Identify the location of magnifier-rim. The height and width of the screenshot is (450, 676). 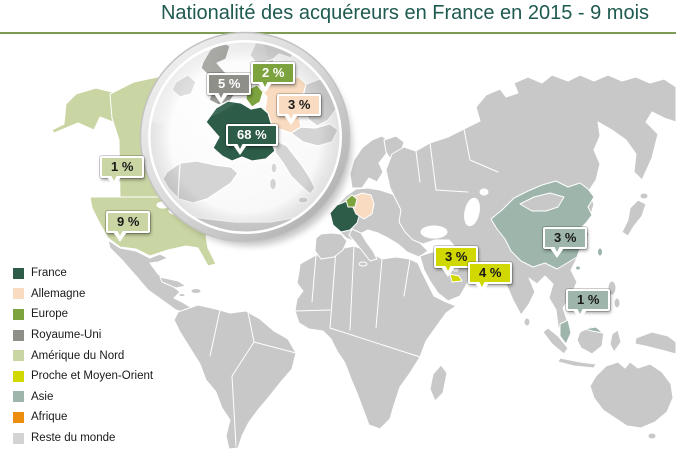
(245, 137).